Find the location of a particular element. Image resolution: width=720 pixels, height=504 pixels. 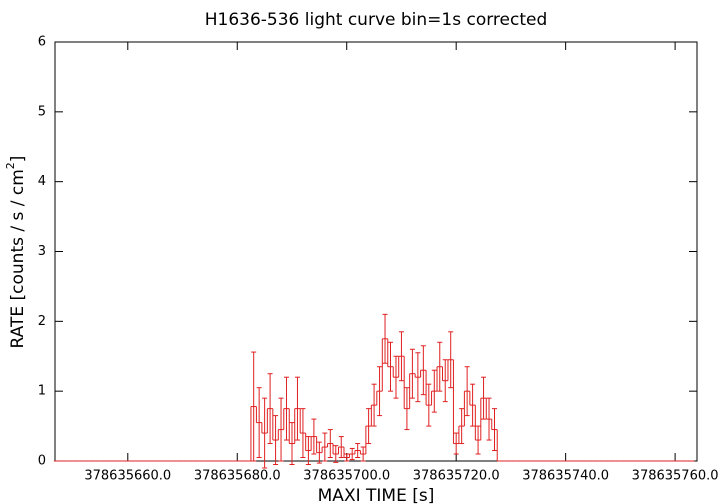

y-tick-label: 1 is located at coordinates (42, 391).